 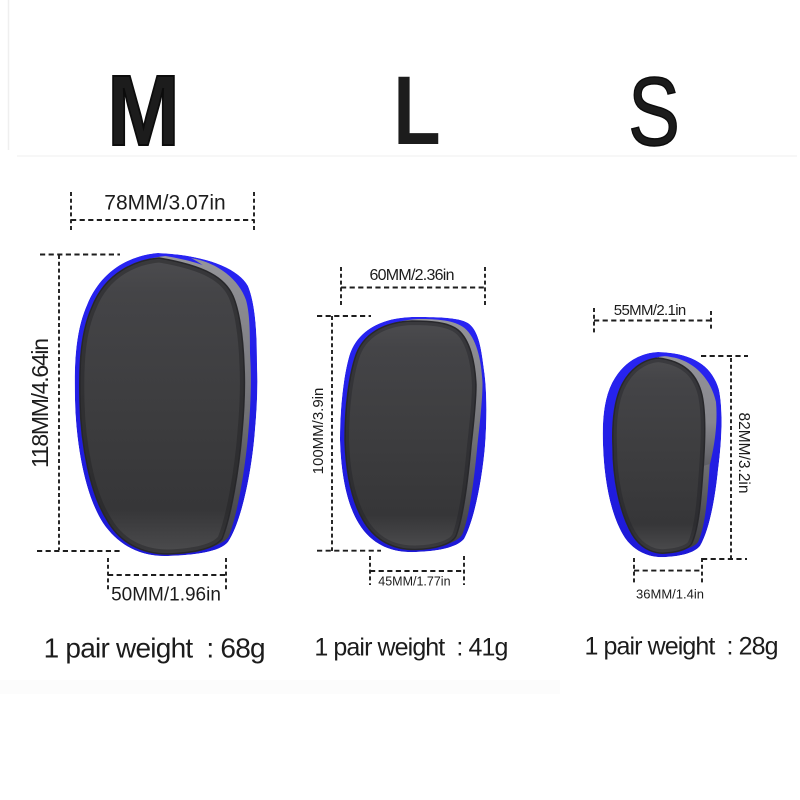 What do you see at coordinates (743, 453) in the screenshot?
I see `svg-text: 82MM/3.2in` at bounding box center [743, 453].